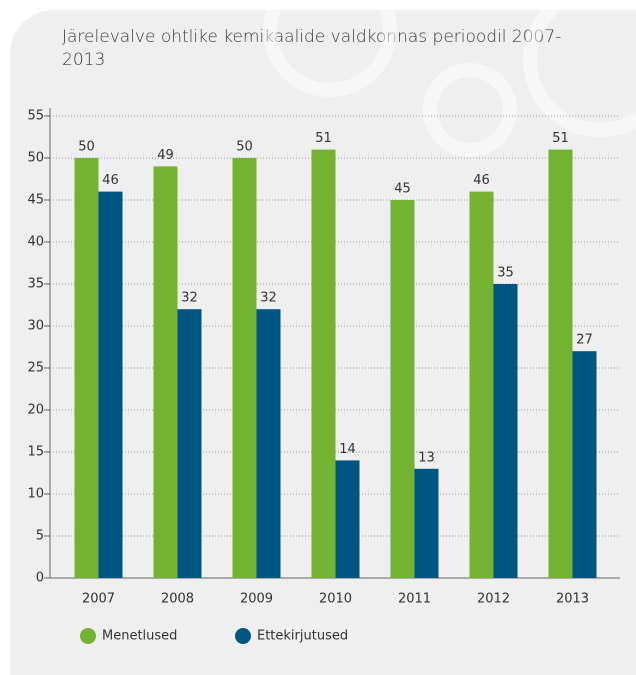  I want to click on y-tick-label: 25, so click(35, 368).